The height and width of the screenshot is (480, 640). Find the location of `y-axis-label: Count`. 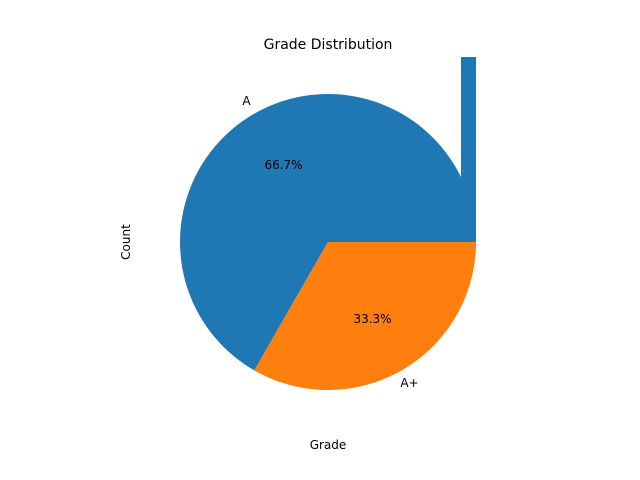

y-axis-label: Count is located at coordinates (126, 242).